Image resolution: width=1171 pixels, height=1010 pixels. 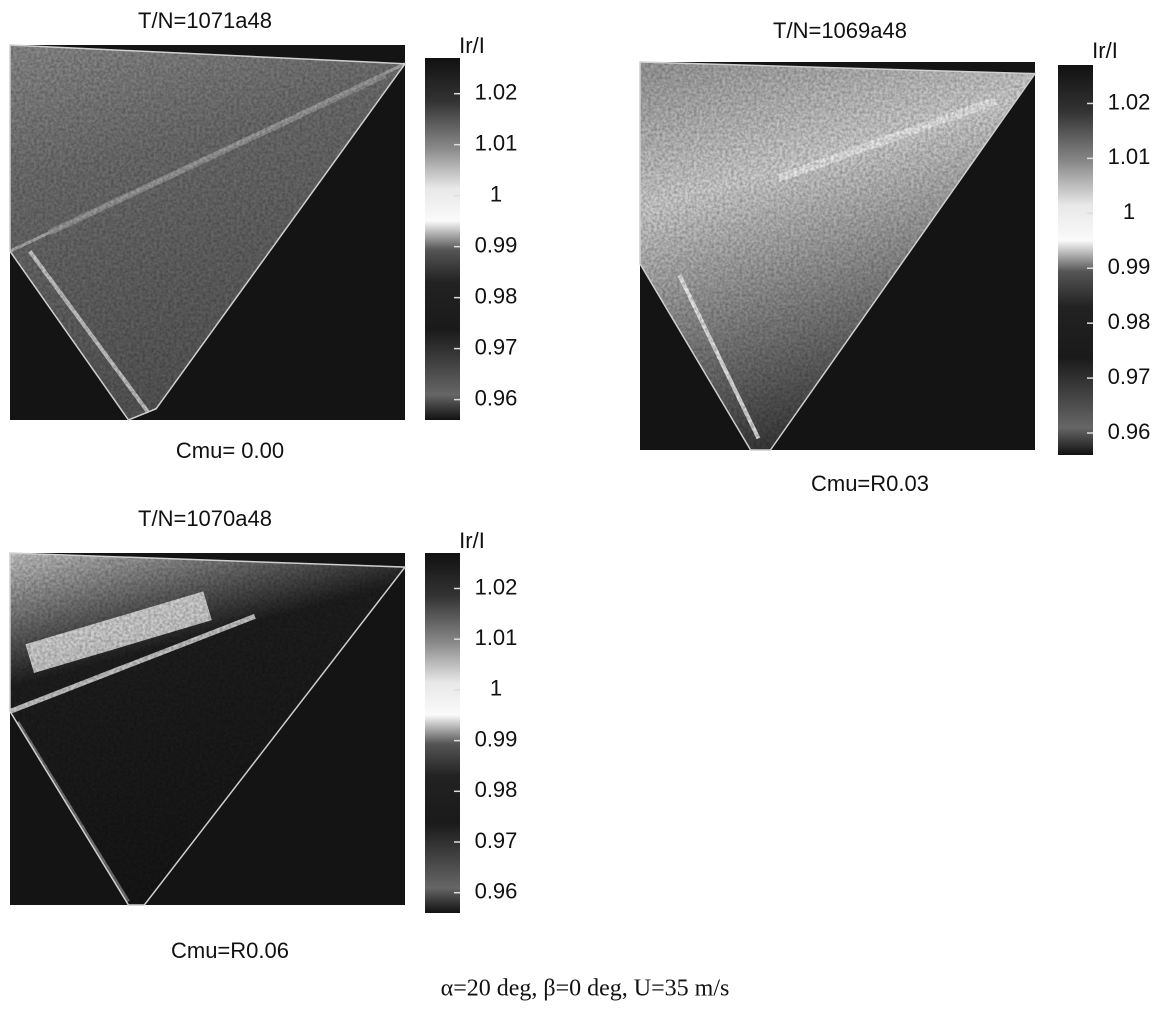 What do you see at coordinates (230, 450) in the screenshot?
I see `panel-label: Cmu= 0.00` at bounding box center [230, 450].